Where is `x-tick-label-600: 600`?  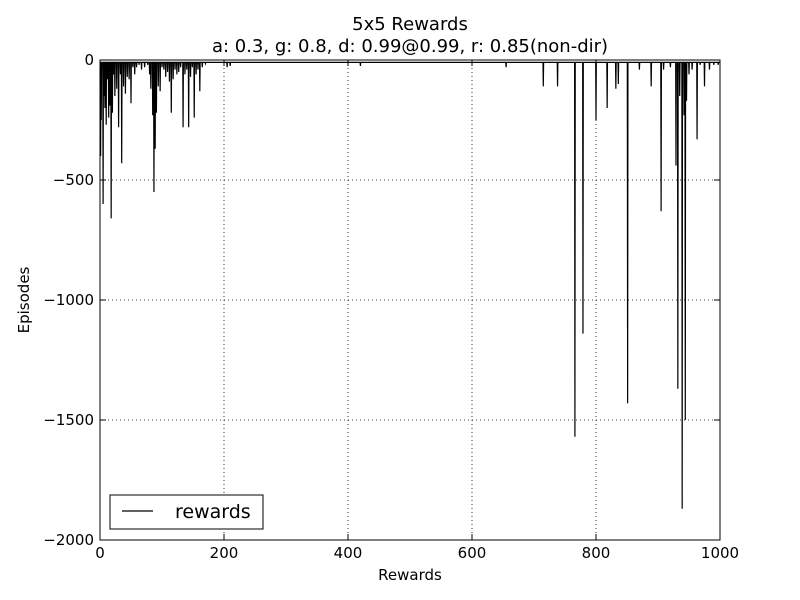 x-tick-label-600: 600 is located at coordinates (472, 553).